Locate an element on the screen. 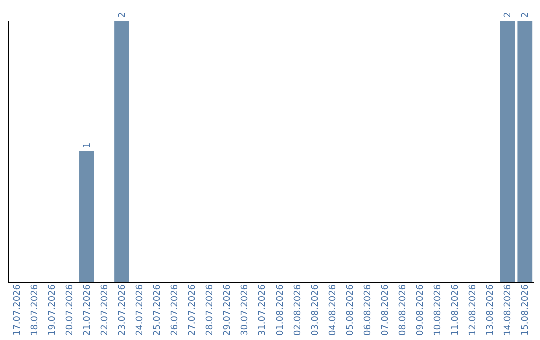 The width and height of the screenshot is (540, 340). x-tick-label: 17.07.2026 is located at coordinates (17, 310).